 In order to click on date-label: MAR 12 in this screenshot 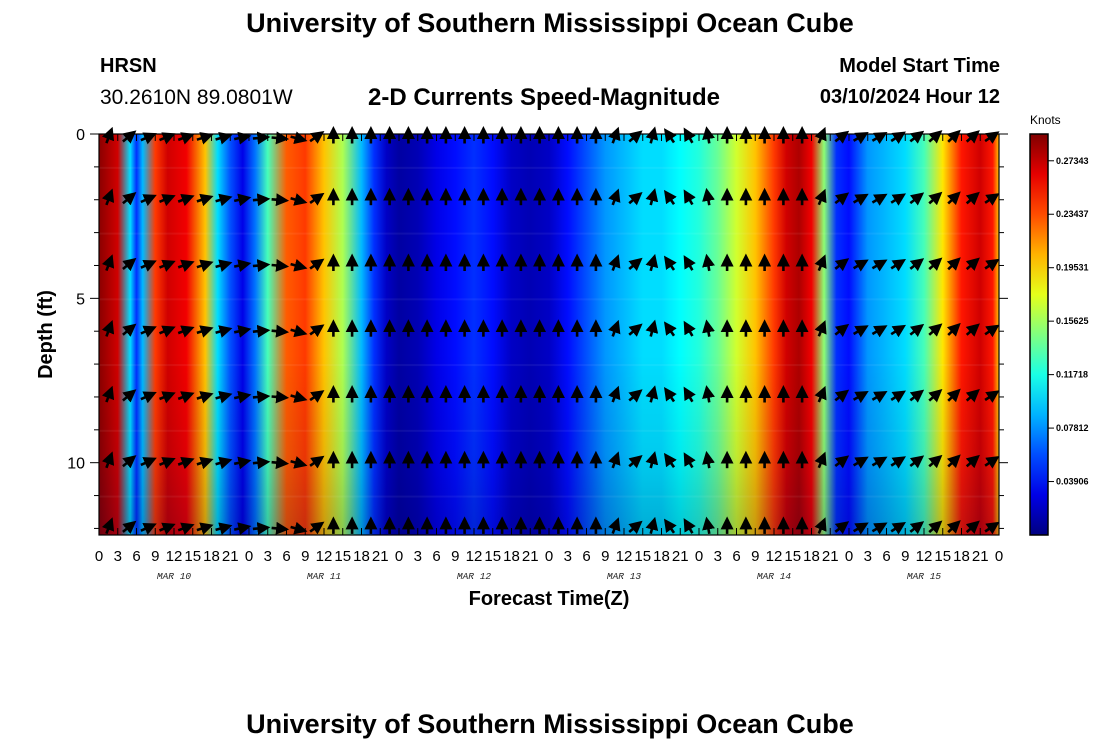, I will do `click(474, 576)`.